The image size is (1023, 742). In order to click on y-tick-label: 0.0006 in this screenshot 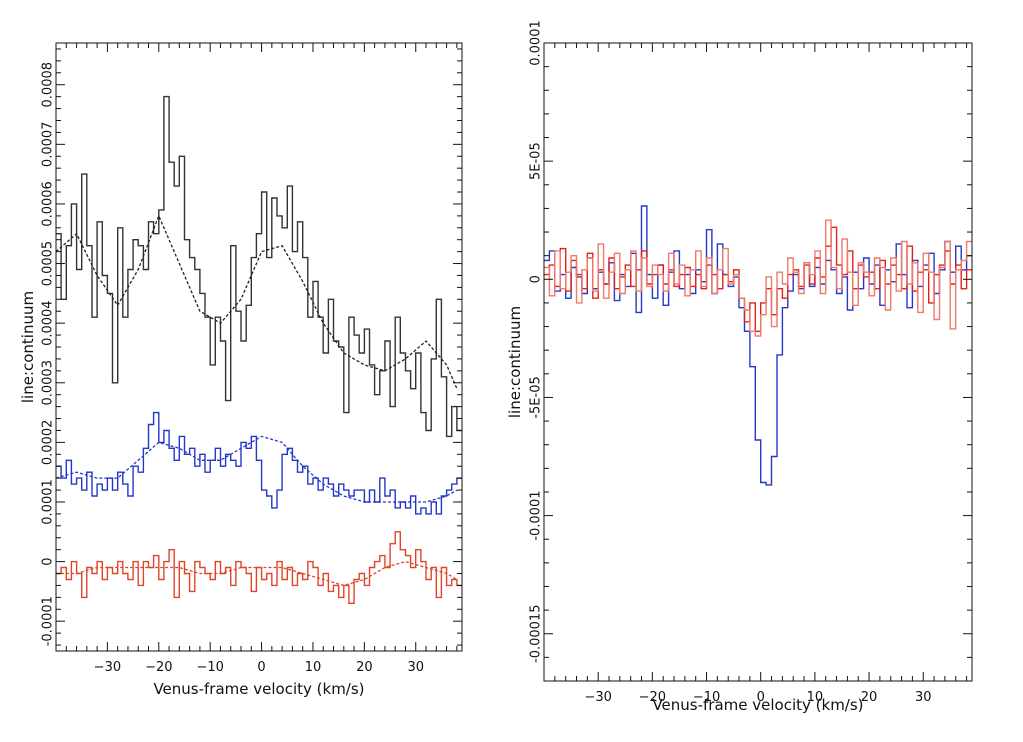, I will do `click(48, 204)`.